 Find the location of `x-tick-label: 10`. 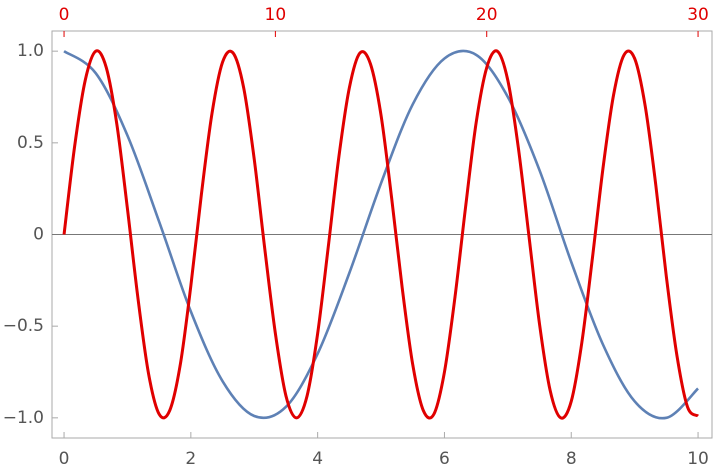

x-tick-label: 10 is located at coordinates (698, 459).